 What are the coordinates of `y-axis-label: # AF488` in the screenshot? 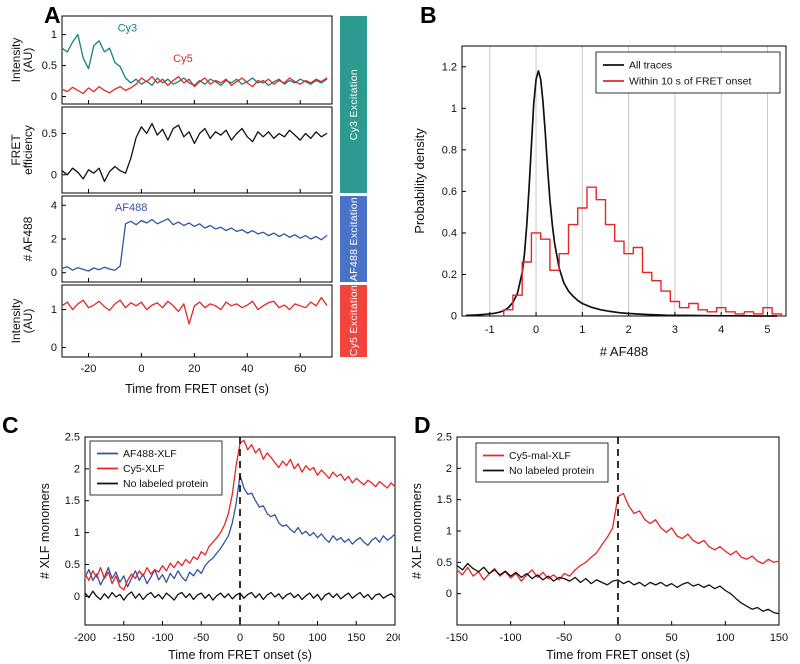 It's located at (28, 238).